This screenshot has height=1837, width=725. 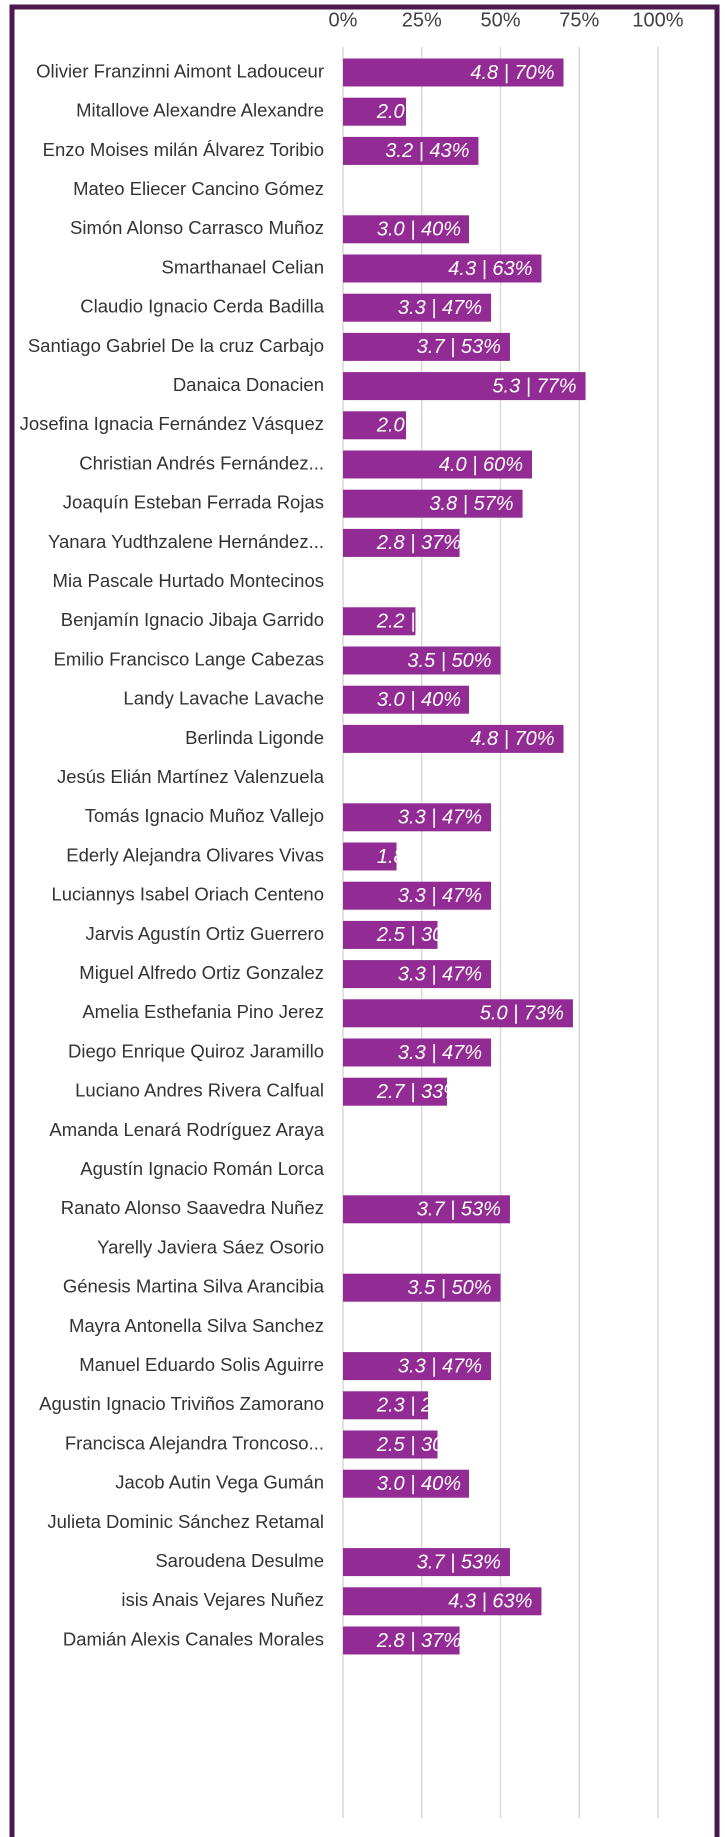 I want to click on category-label: Benjamín Ignacio Jibaja Garrido, so click(x=192, y=619).